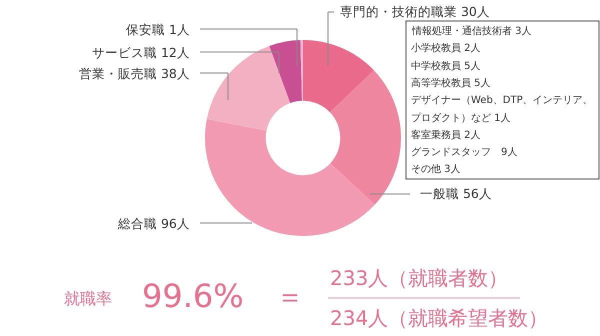  I want to click on text: 中学校教員 5人, so click(446, 66).